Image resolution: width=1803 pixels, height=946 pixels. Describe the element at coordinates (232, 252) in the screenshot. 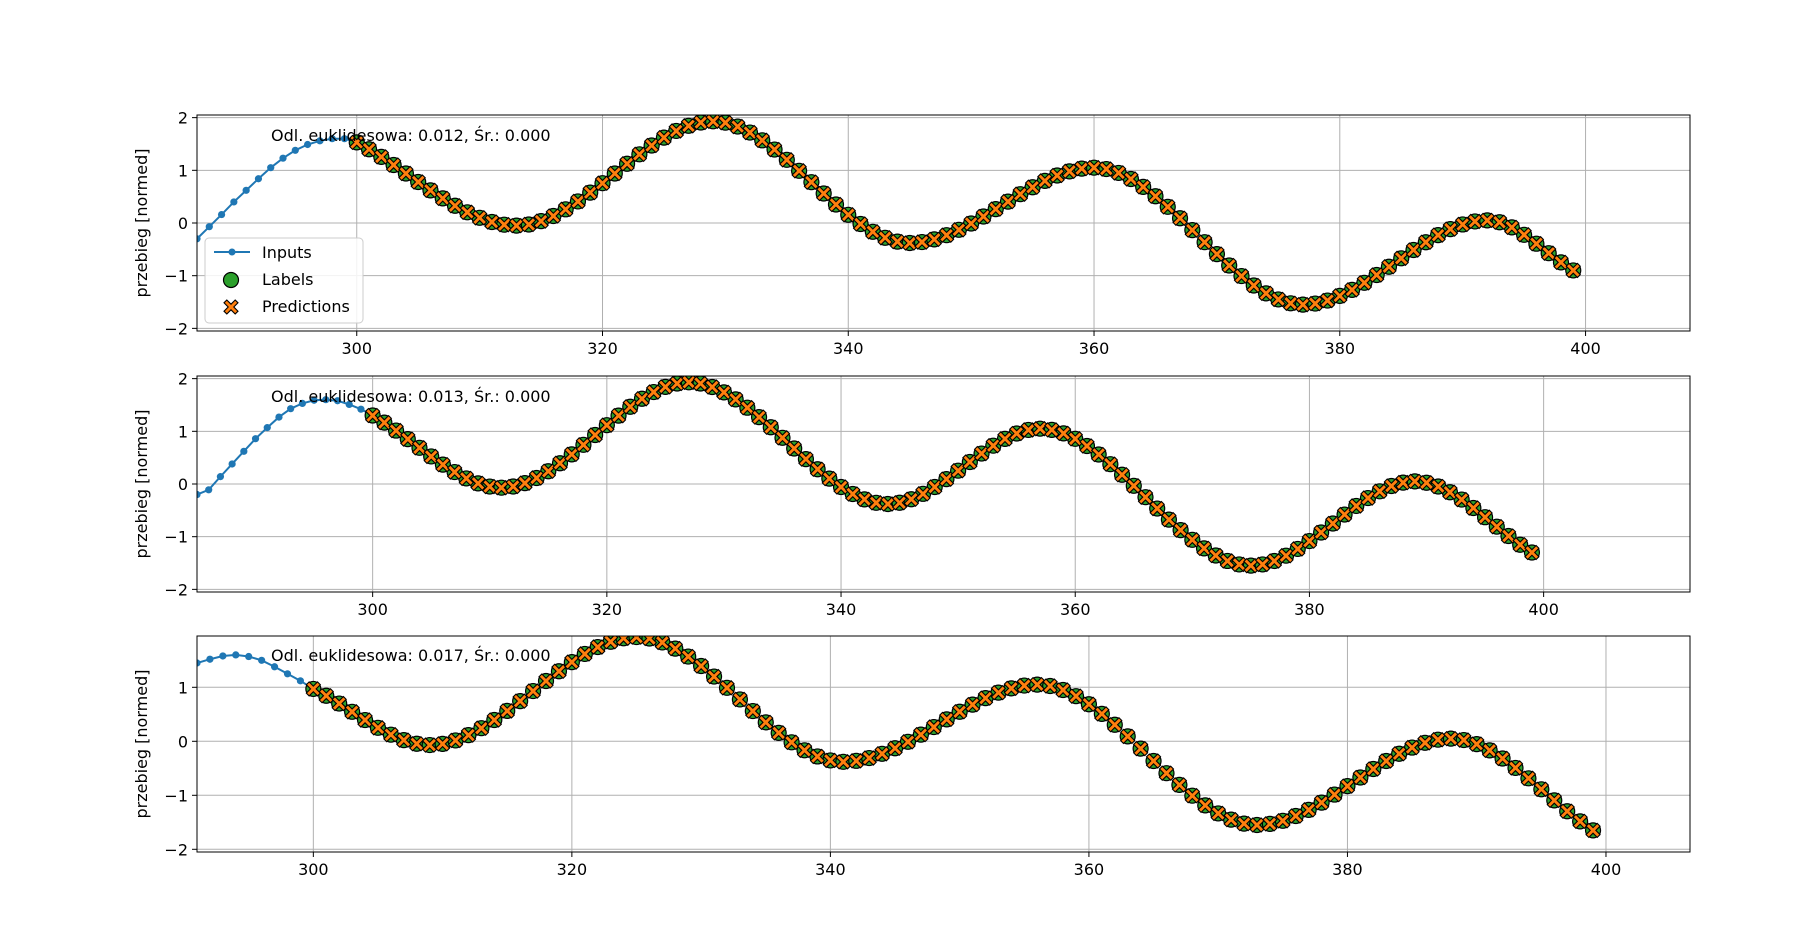

I see `legend-inputs-dot` at that location.